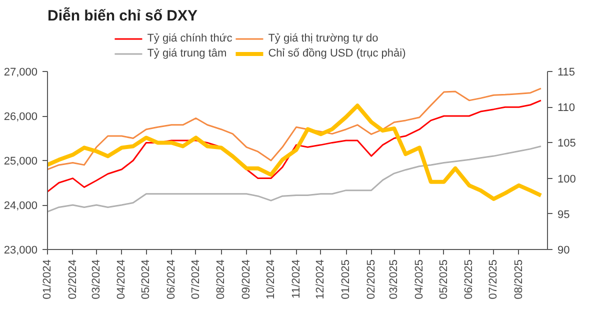 The image size is (609, 318). What do you see at coordinates (246, 279) in the screenshot?
I see `x-tick-label: 09/2024` at bounding box center [246, 279].